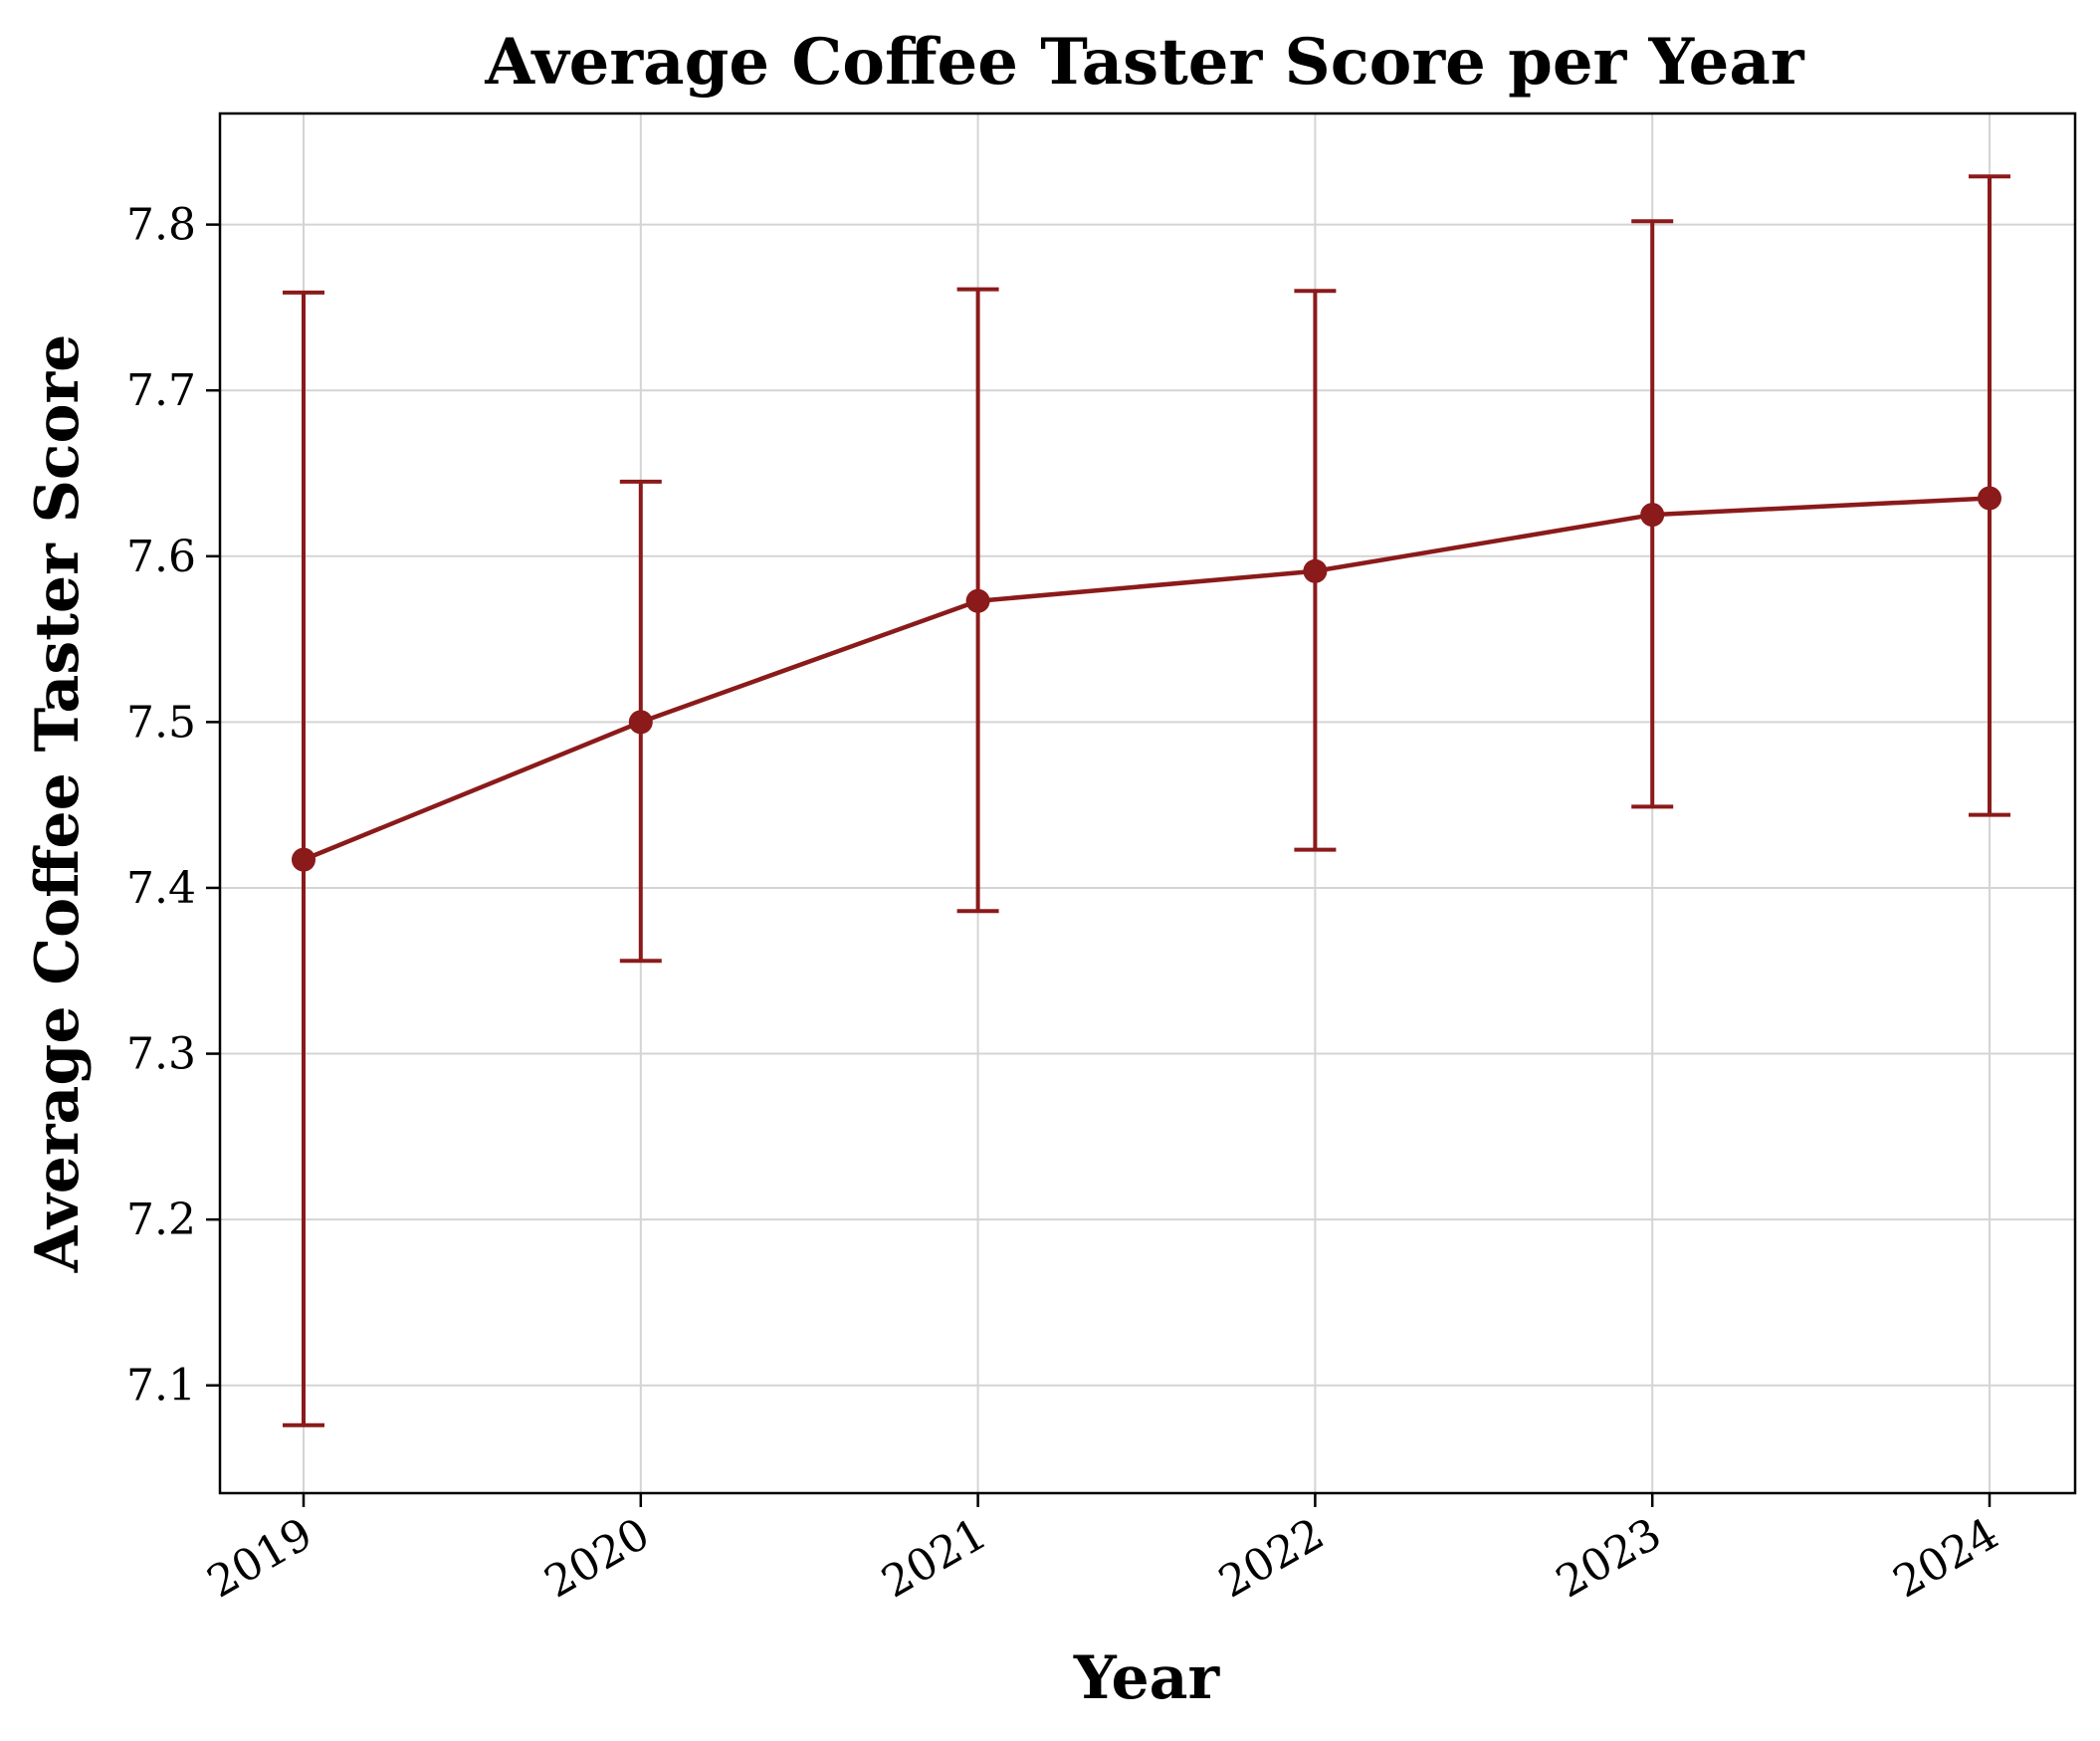 Image resolution: width=2100 pixels, height=1741 pixels. What do you see at coordinates (1608, 1558) in the screenshot?
I see `x-tick-label: 2023` at bounding box center [1608, 1558].